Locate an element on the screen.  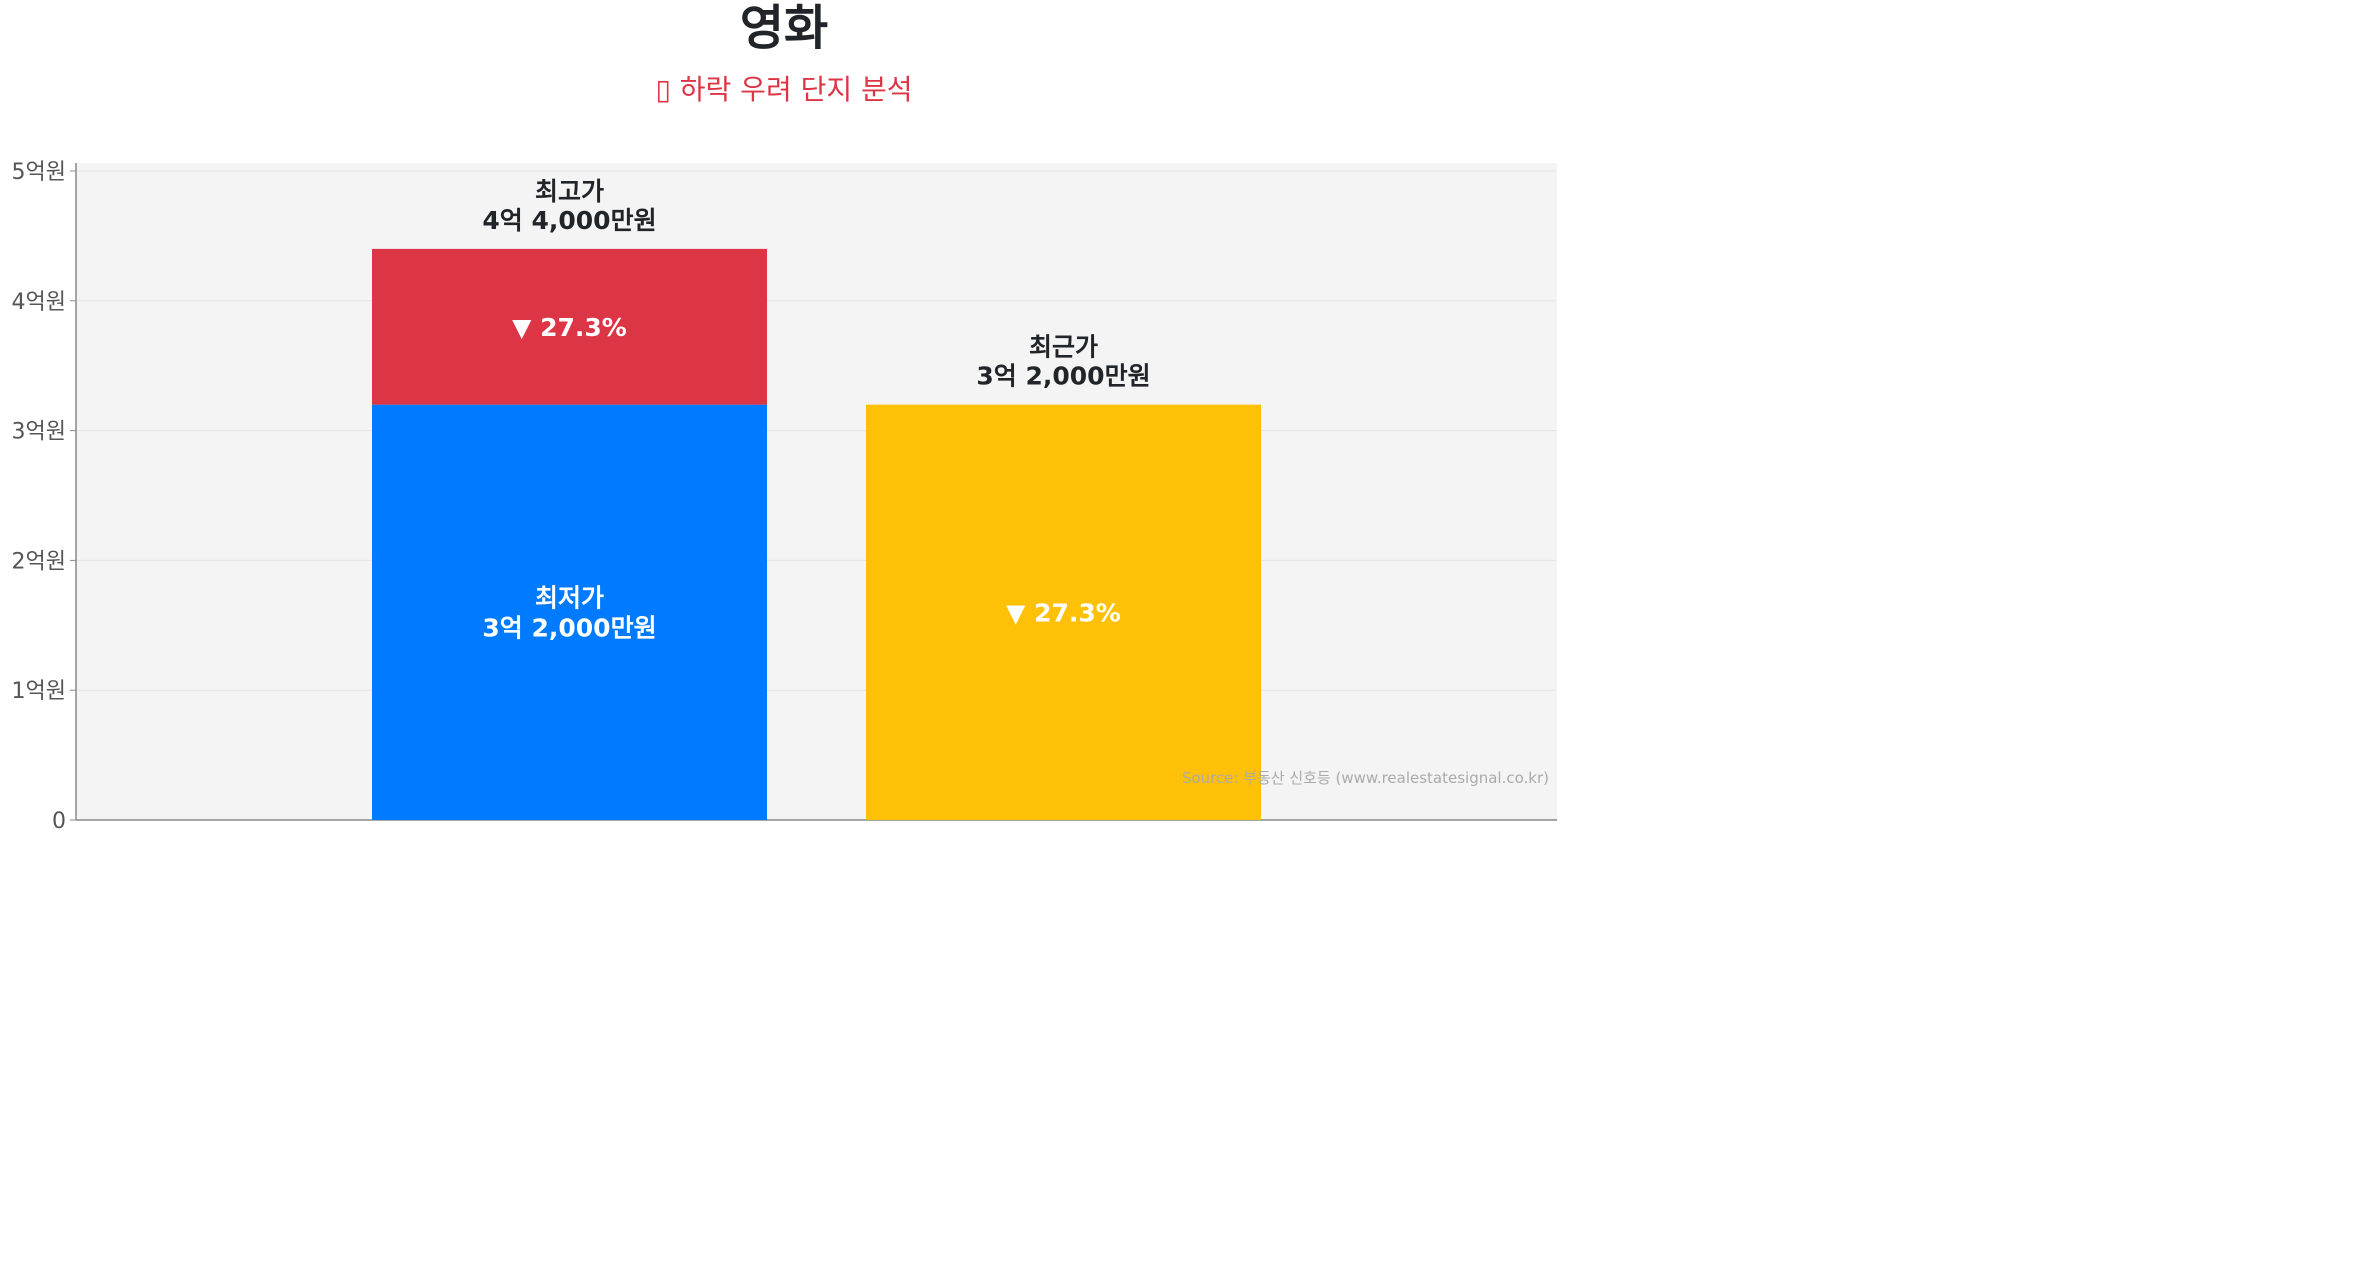
y-tick-label: 3억원 is located at coordinates (39, 432).